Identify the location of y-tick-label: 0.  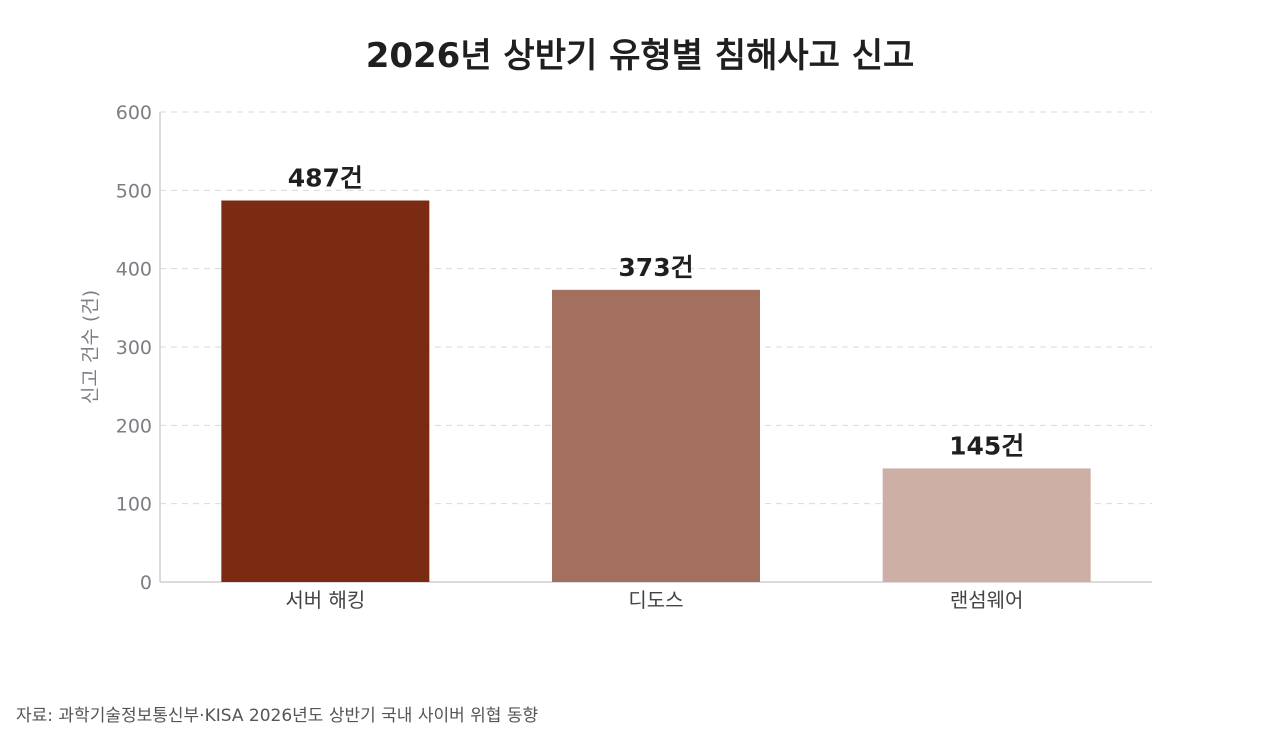
(146, 583).